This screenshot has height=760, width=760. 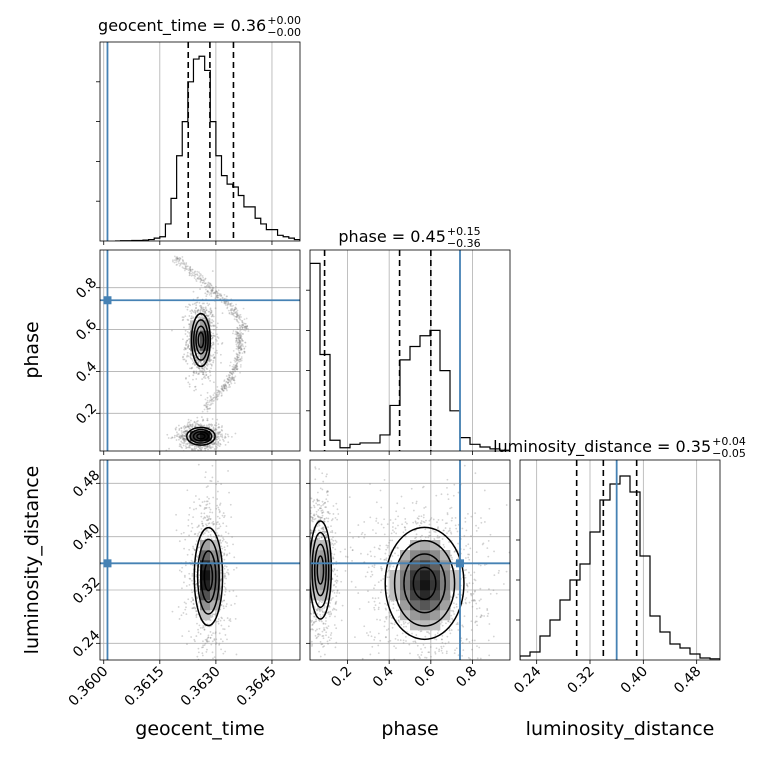 I want to click on gridlines-phase-geocent_time, so click(x=200, y=350).